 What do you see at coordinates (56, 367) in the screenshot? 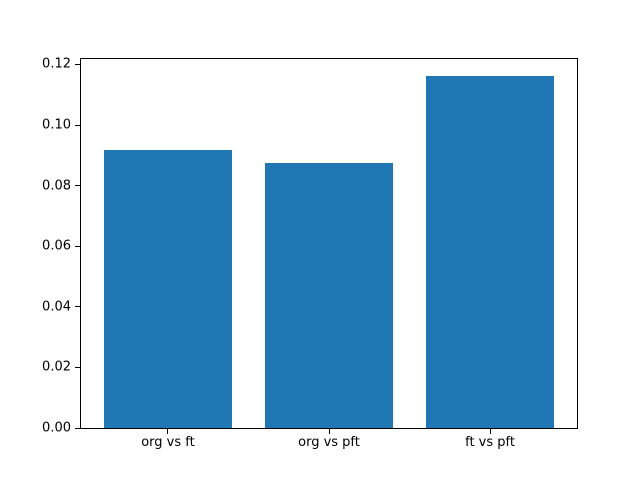
I see `y-tick-label: 0.02` at bounding box center [56, 367].